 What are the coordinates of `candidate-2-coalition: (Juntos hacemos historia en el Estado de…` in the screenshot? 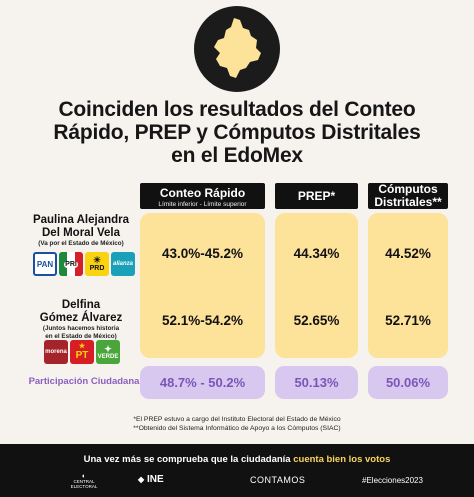 It's located at (81, 332).